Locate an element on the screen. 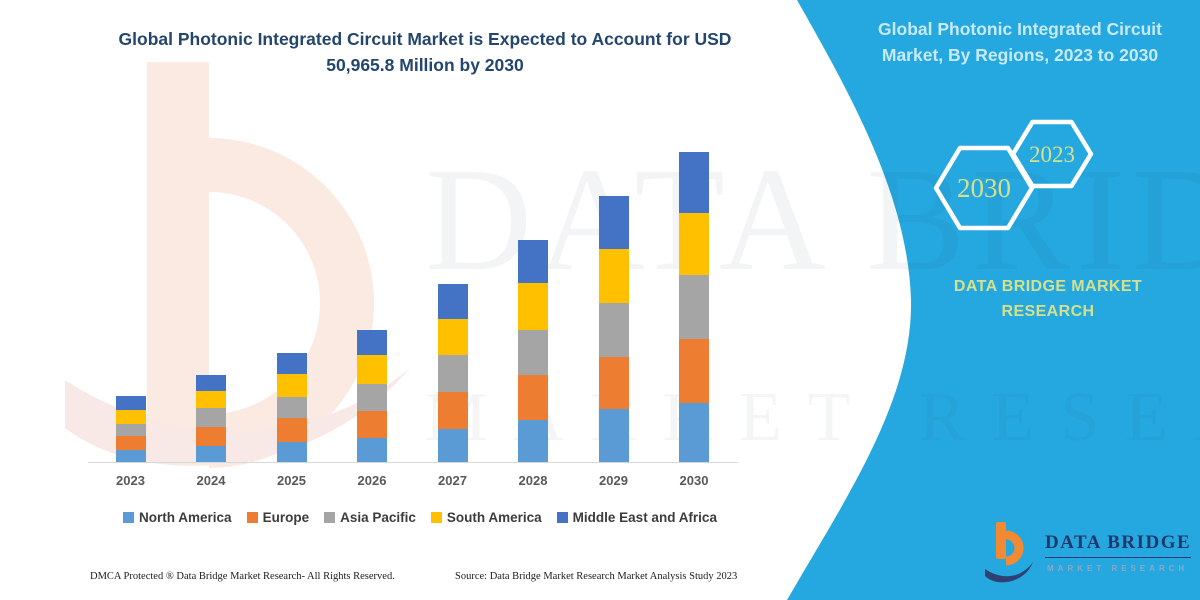  segment-south-america-2025 is located at coordinates (291, 385).